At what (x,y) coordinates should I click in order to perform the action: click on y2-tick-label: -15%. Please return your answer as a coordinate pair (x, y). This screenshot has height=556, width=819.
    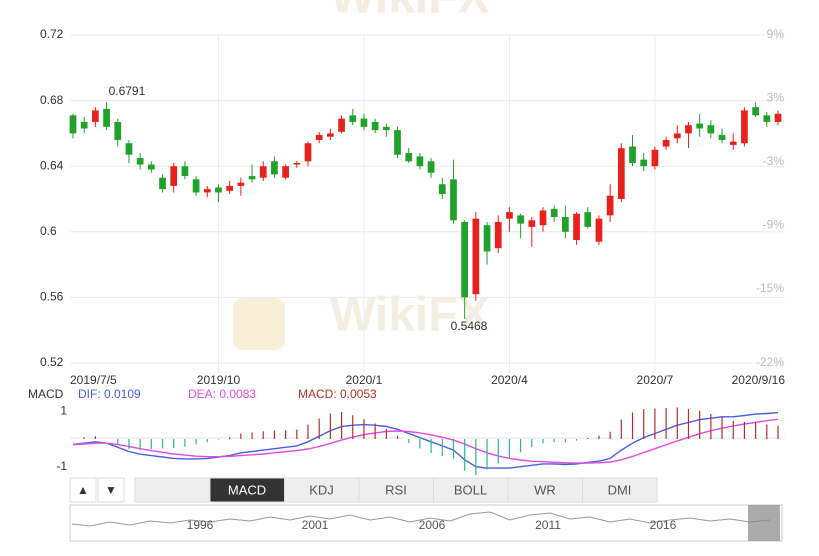
    Looking at the image, I should click on (770, 288).